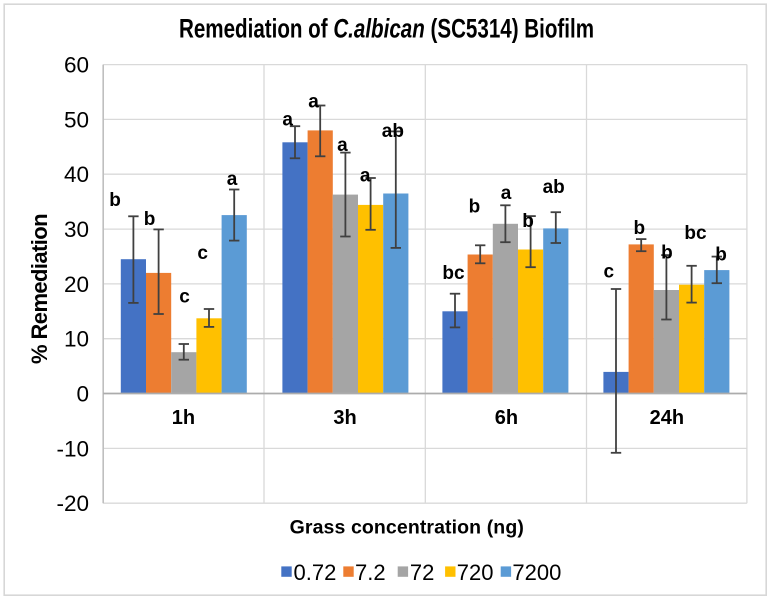  Describe the element at coordinates (76, 174) in the screenshot. I see `svg-text: 40` at that location.